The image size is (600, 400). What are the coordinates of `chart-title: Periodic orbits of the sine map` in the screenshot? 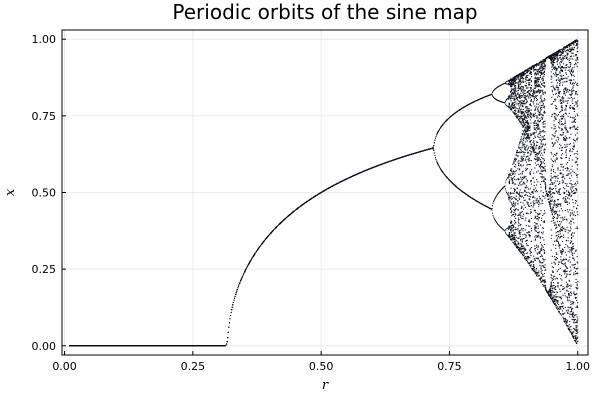 It's located at (324, 12).